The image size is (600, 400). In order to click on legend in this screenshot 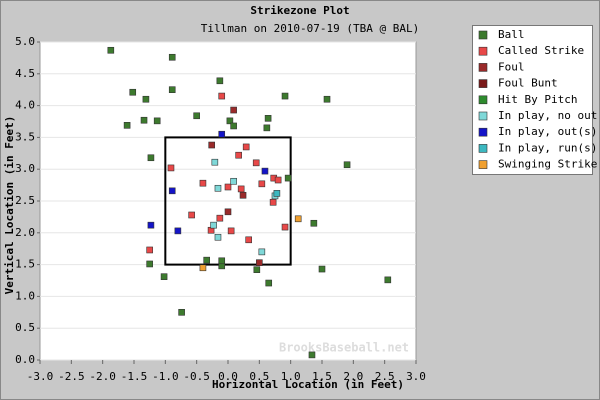, I will do `click(532, 100)`.